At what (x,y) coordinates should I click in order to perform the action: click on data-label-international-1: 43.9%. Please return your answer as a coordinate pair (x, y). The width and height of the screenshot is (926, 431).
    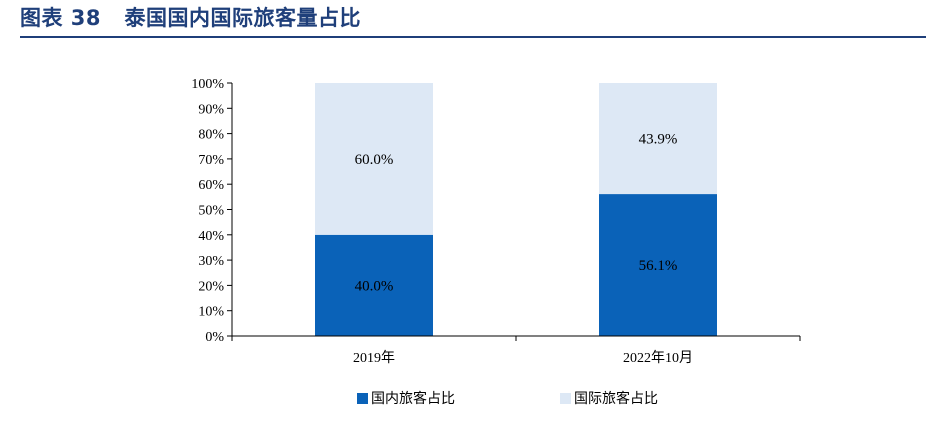
    Looking at the image, I should click on (658, 140).